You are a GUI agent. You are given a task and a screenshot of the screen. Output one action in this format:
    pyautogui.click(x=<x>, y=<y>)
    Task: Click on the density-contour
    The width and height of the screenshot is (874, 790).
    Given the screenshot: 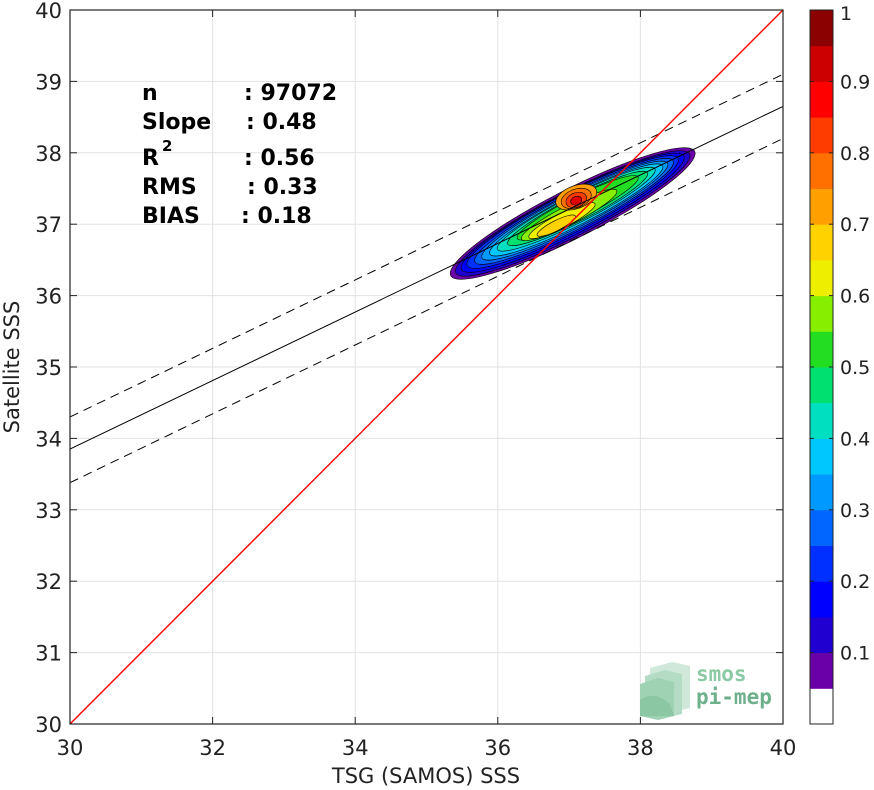 What is the action you would take?
    pyautogui.click(x=556, y=225)
    